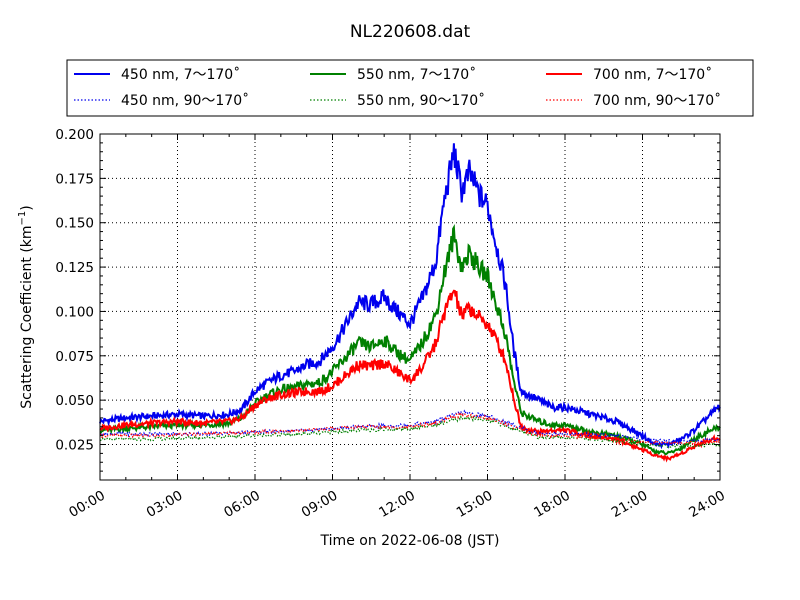 The width and height of the screenshot is (800, 600). I want to click on x-tick-label: 24:00, so click(707, 504).